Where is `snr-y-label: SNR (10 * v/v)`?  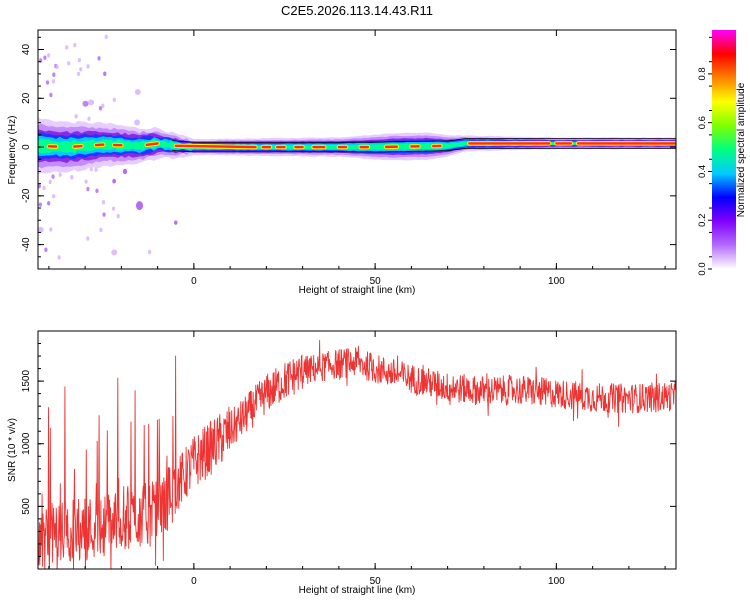 snr-y-label: SNR (10 * v/v) is located at coordinates (12, 450).